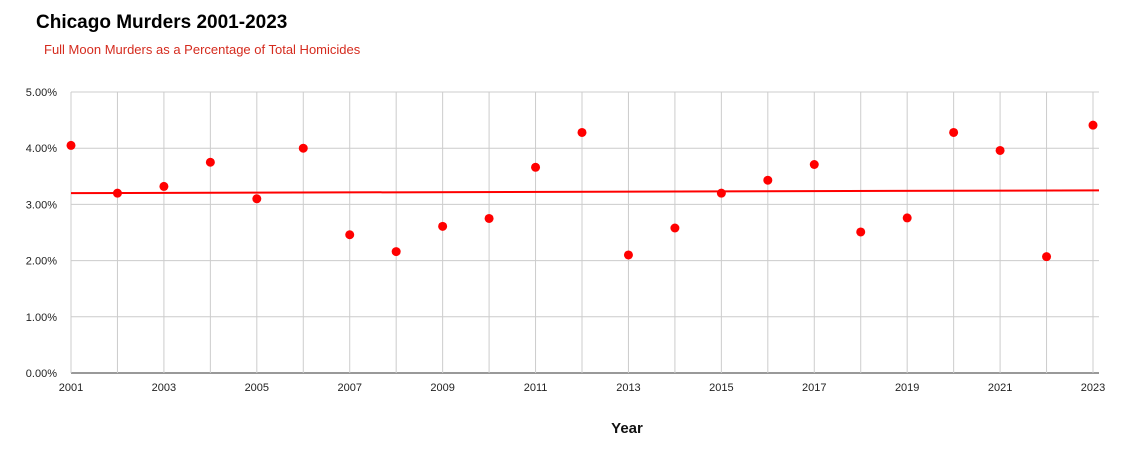 Image resolution: width=1123 pixels, height=453 pixels. What do you see at coordinates (41, 205) in the screenshot?
I see `y-tick-label: 3.00%` at bounding box center [41, 205].